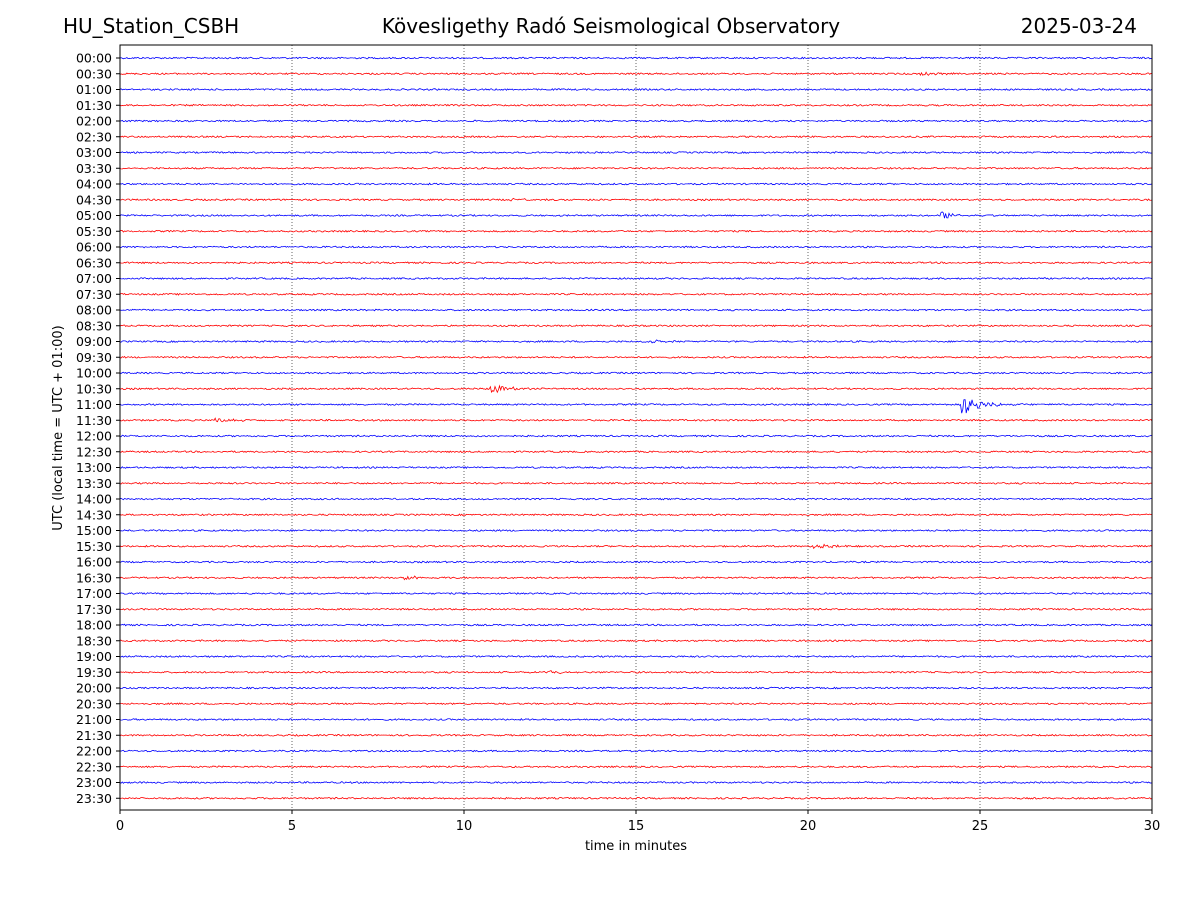 This screenshot has height=900, width=1200. Describe the element at coordinates (94, 688) in the screenshot. I see `row-time-label: 20:00` at that location.